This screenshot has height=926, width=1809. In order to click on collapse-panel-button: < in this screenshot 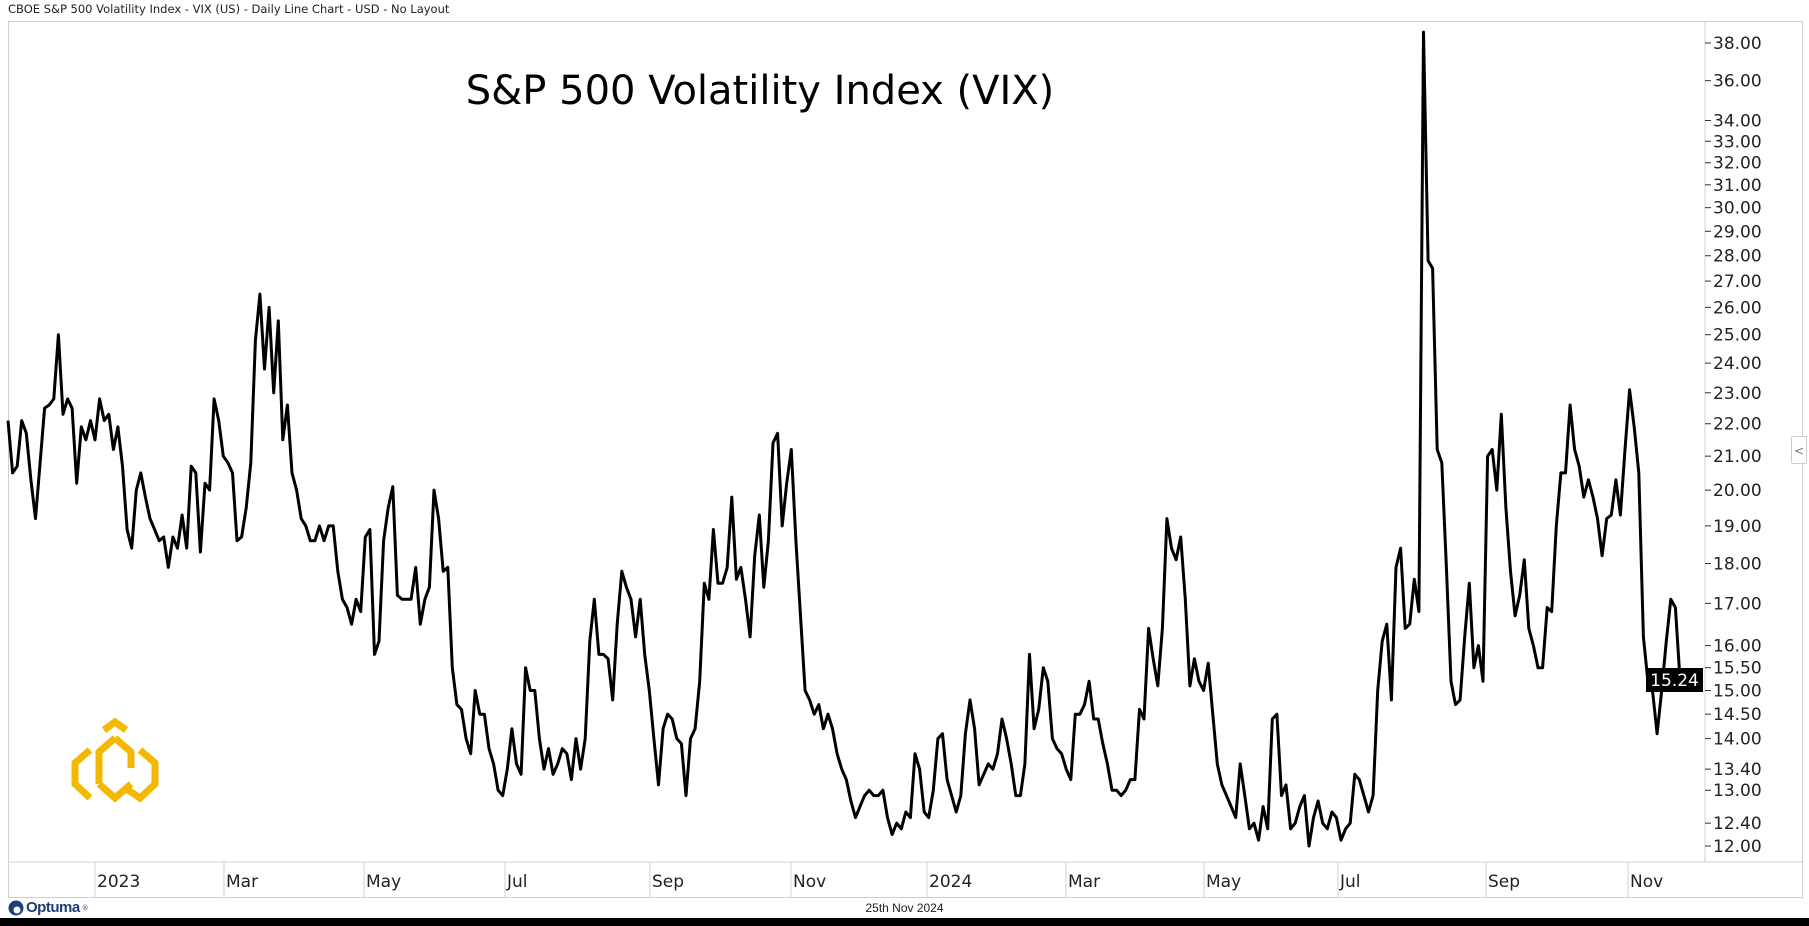, I will do `click(1799, 450)`.